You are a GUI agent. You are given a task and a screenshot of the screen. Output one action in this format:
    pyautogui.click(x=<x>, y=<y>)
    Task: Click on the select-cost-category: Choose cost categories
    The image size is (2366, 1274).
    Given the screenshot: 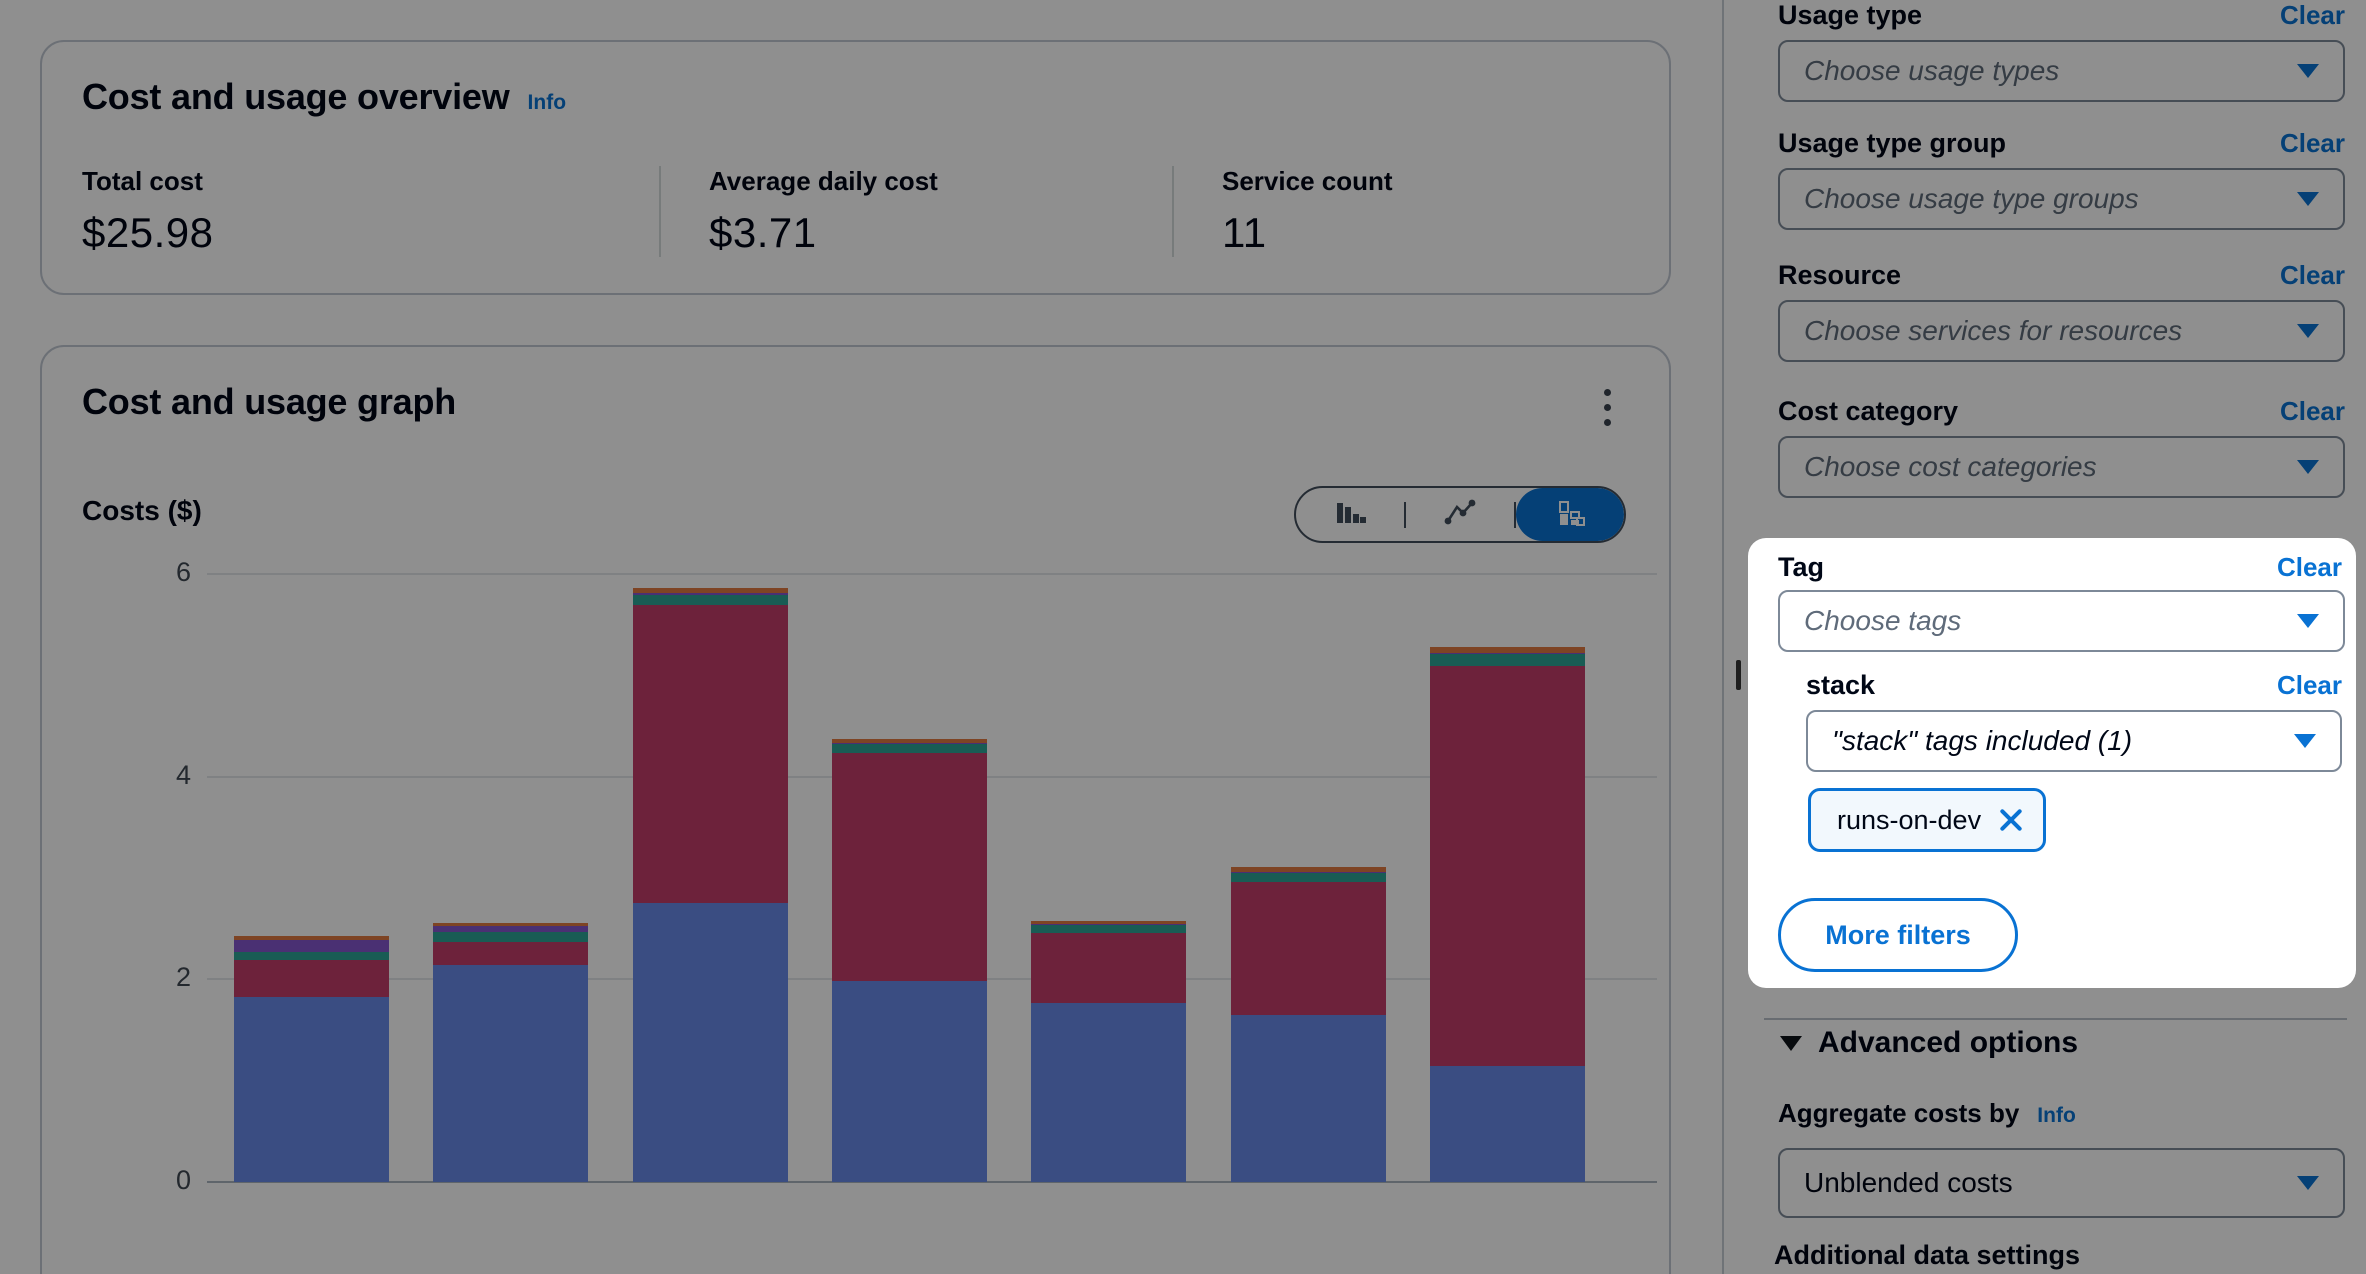 What is the action you would take?
    pyautogui.click(x=2061, y=467)
    